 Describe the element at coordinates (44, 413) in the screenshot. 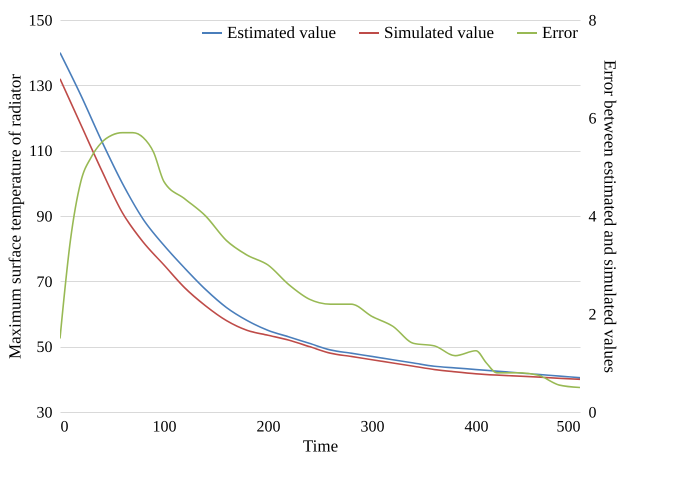

I see `y-tick-label: 30` at that location.